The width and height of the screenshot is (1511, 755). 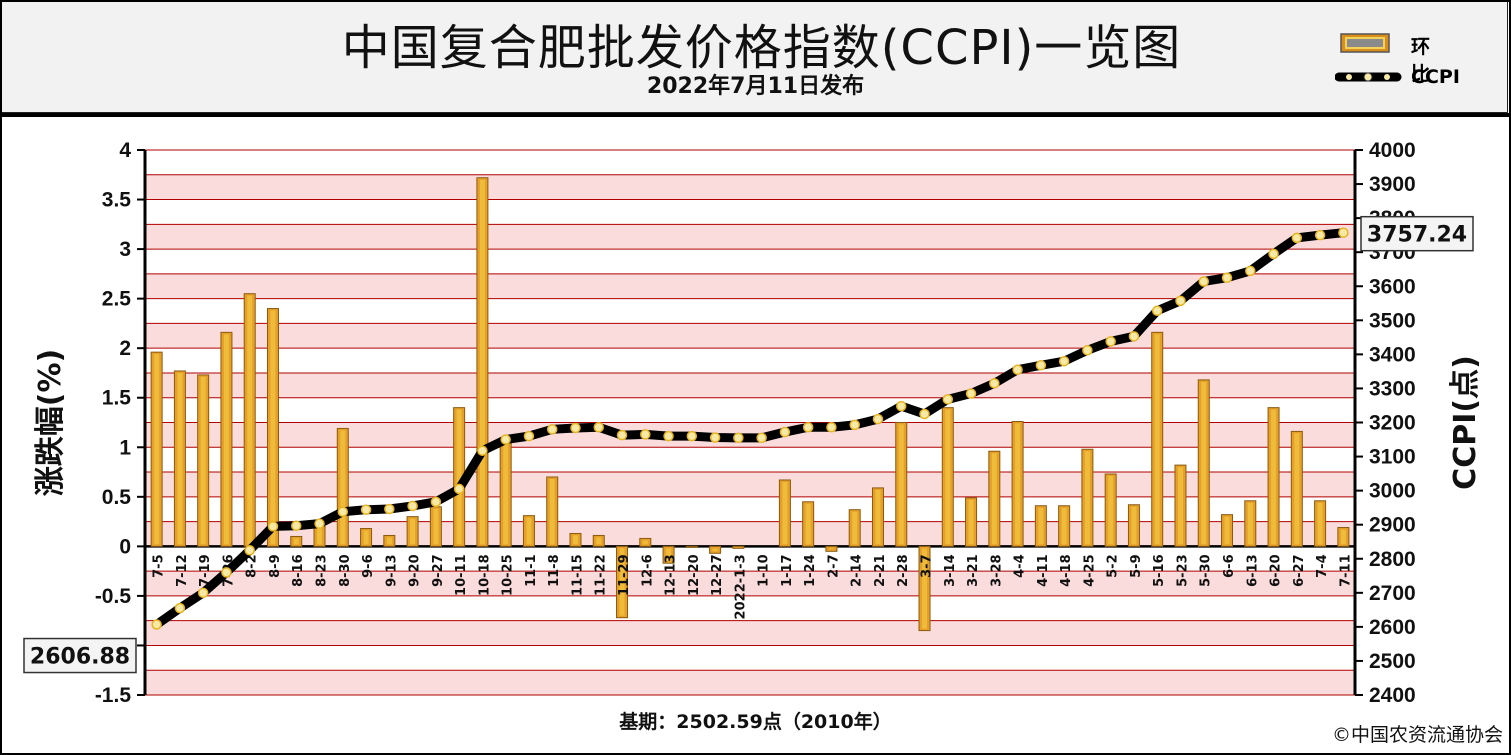 What do you see at coordinates (755, 86) in the screenshot?
I see `chart-subtitle: 2022年7月11日发布` at bounding box center [755, 86].